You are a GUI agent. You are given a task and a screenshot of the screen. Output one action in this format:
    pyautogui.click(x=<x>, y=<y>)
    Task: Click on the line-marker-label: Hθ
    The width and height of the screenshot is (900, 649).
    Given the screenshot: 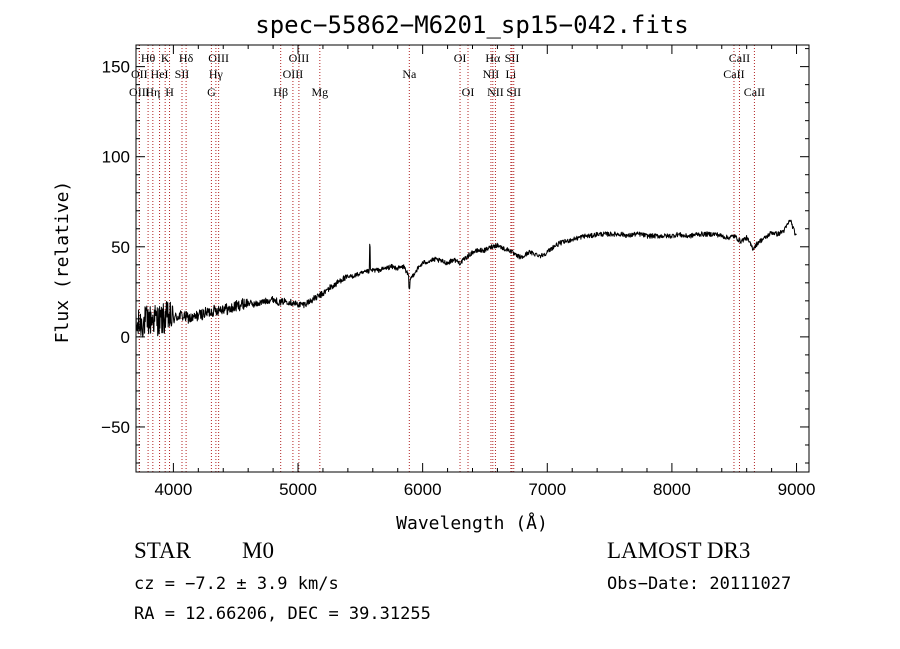 What is the action you would take?
    pyautogui.click(x=148, y=58)
    